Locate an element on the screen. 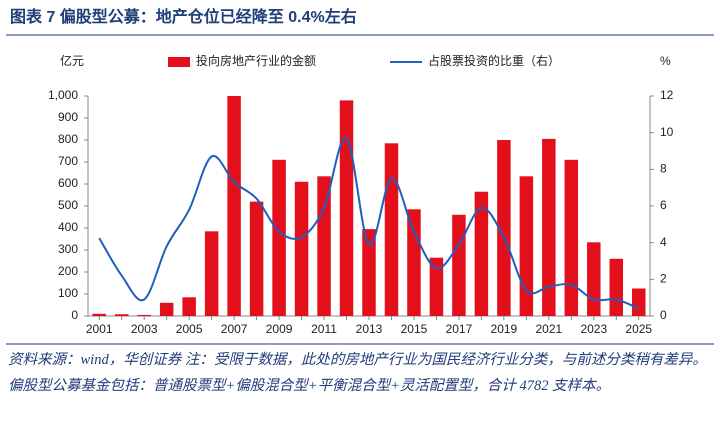 This screenshot has height=424, width=720. legend-swatch is located at coordinates (179, 62).